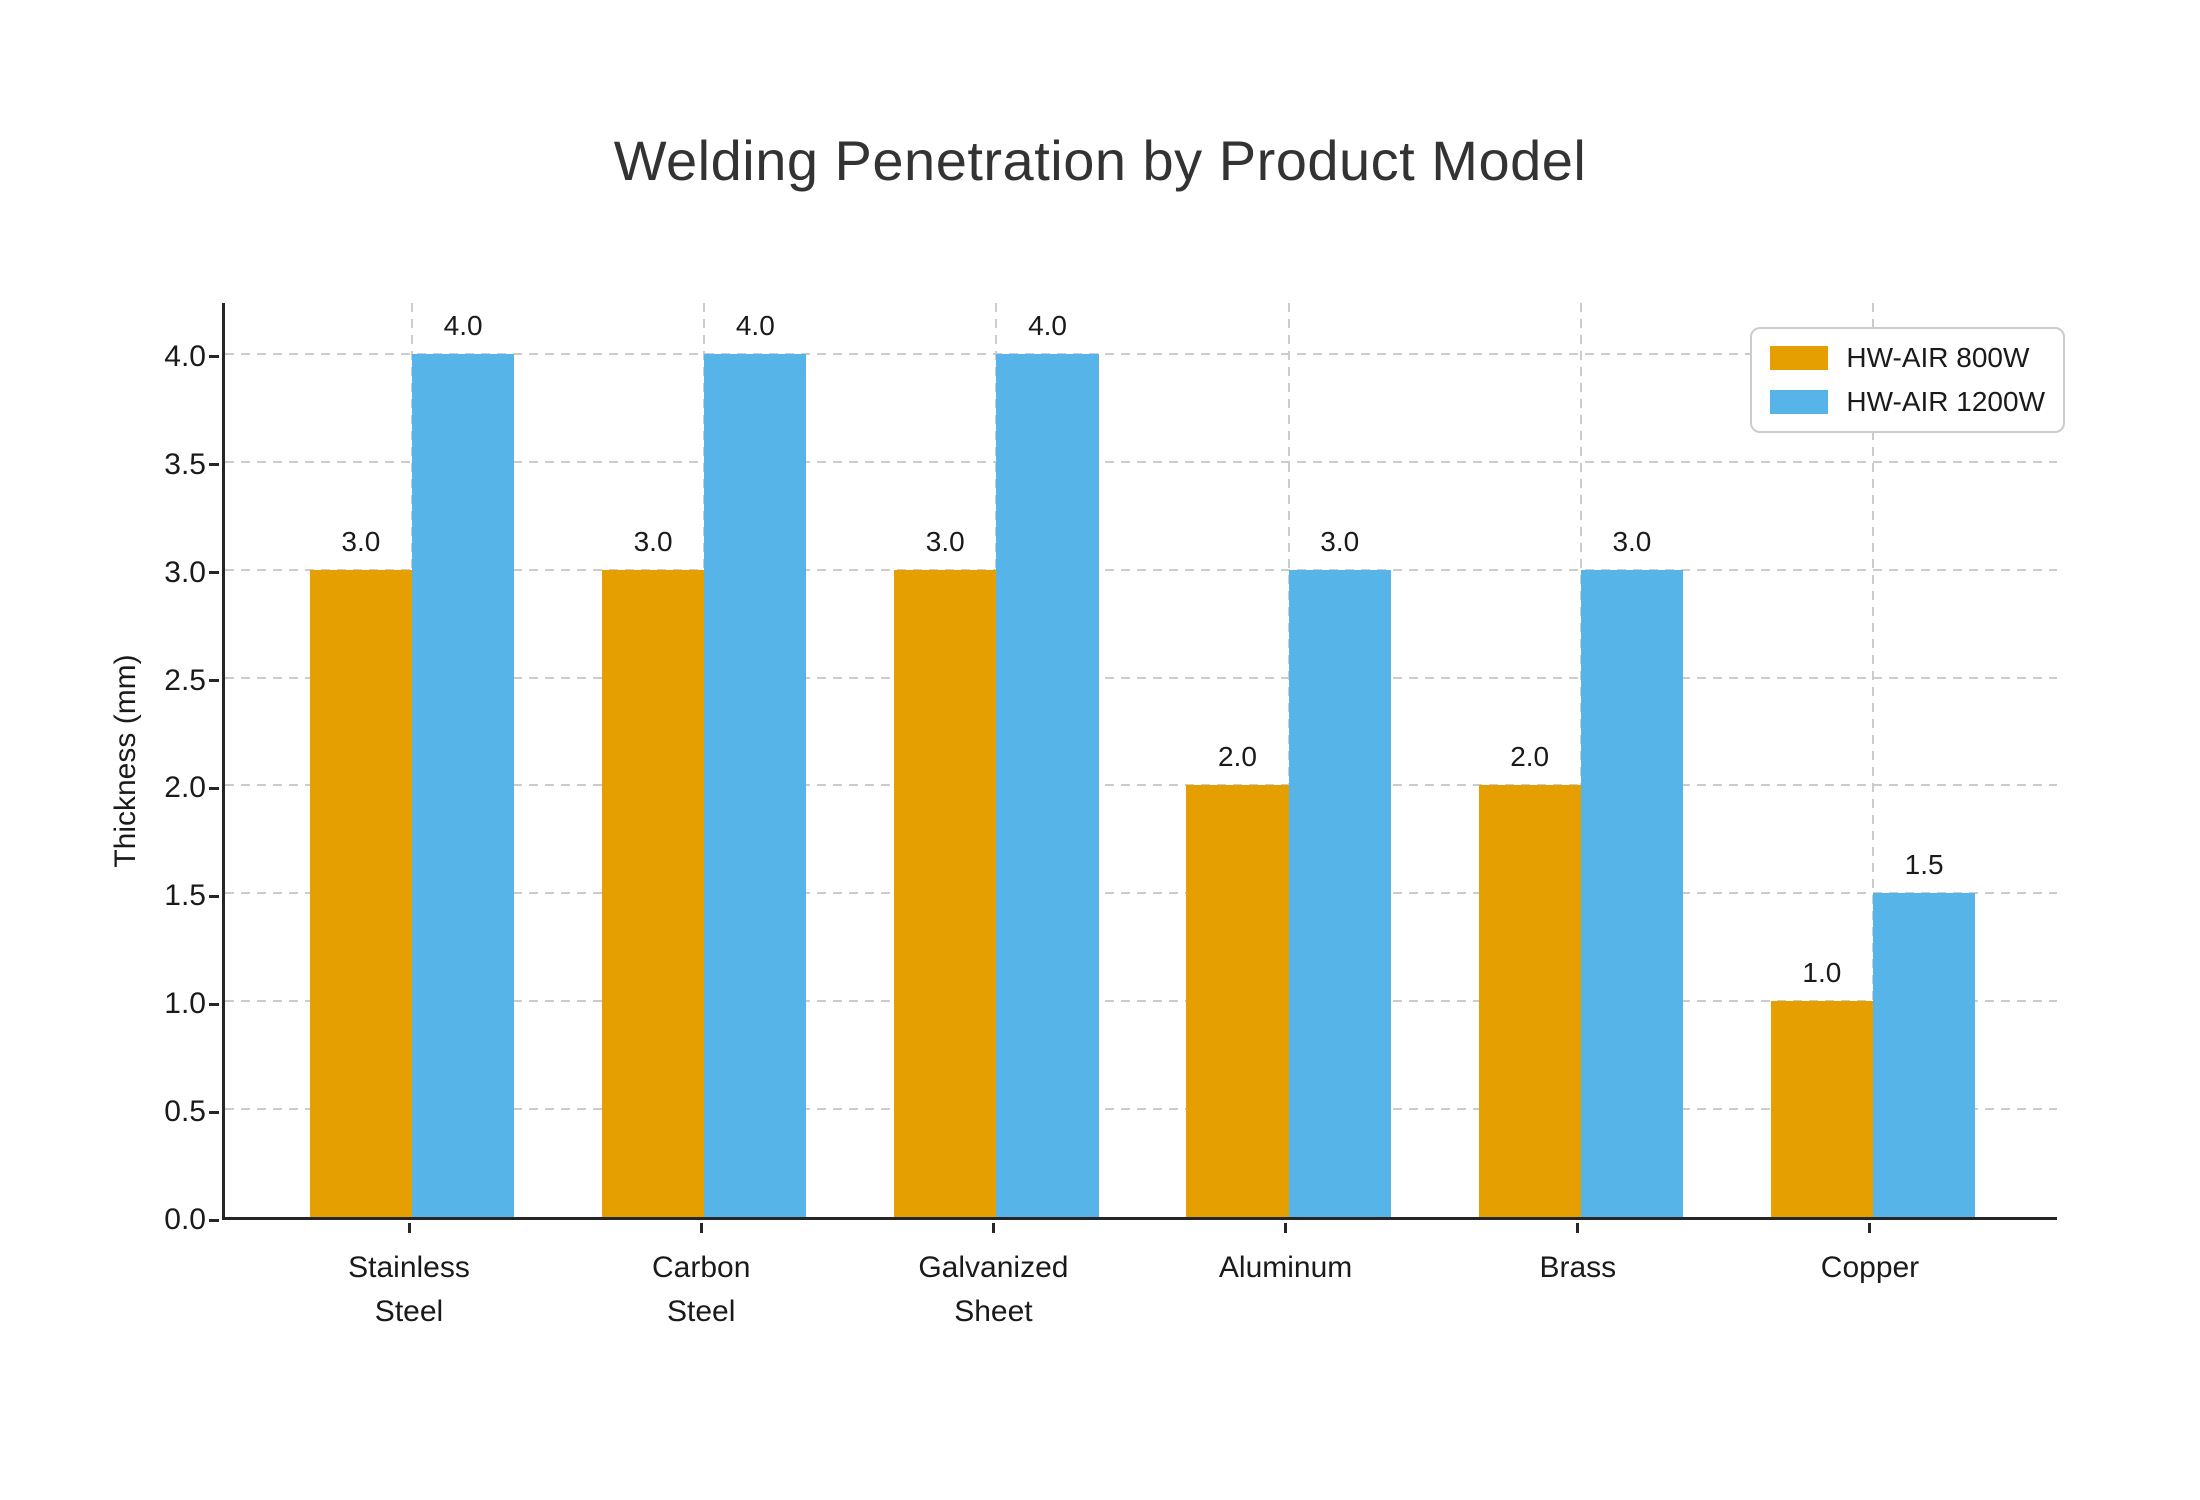 The height and width of the screenshot is (1500, 2200). I want to click on bar-s1-c4, so click(1632, 893).